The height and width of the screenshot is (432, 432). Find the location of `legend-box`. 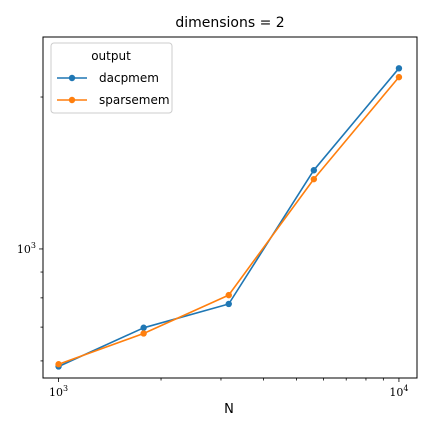

legend-box is located at coordinates (111, 78).